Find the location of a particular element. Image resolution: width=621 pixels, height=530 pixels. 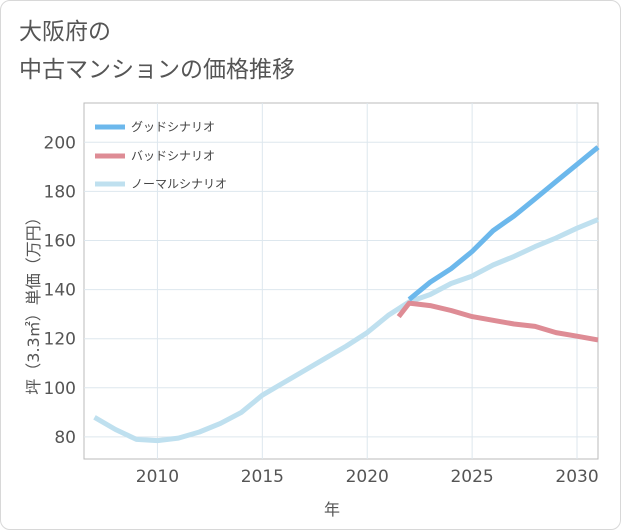

legend-label-bad: バッドシナリオ is located at coordinates (173, 156).